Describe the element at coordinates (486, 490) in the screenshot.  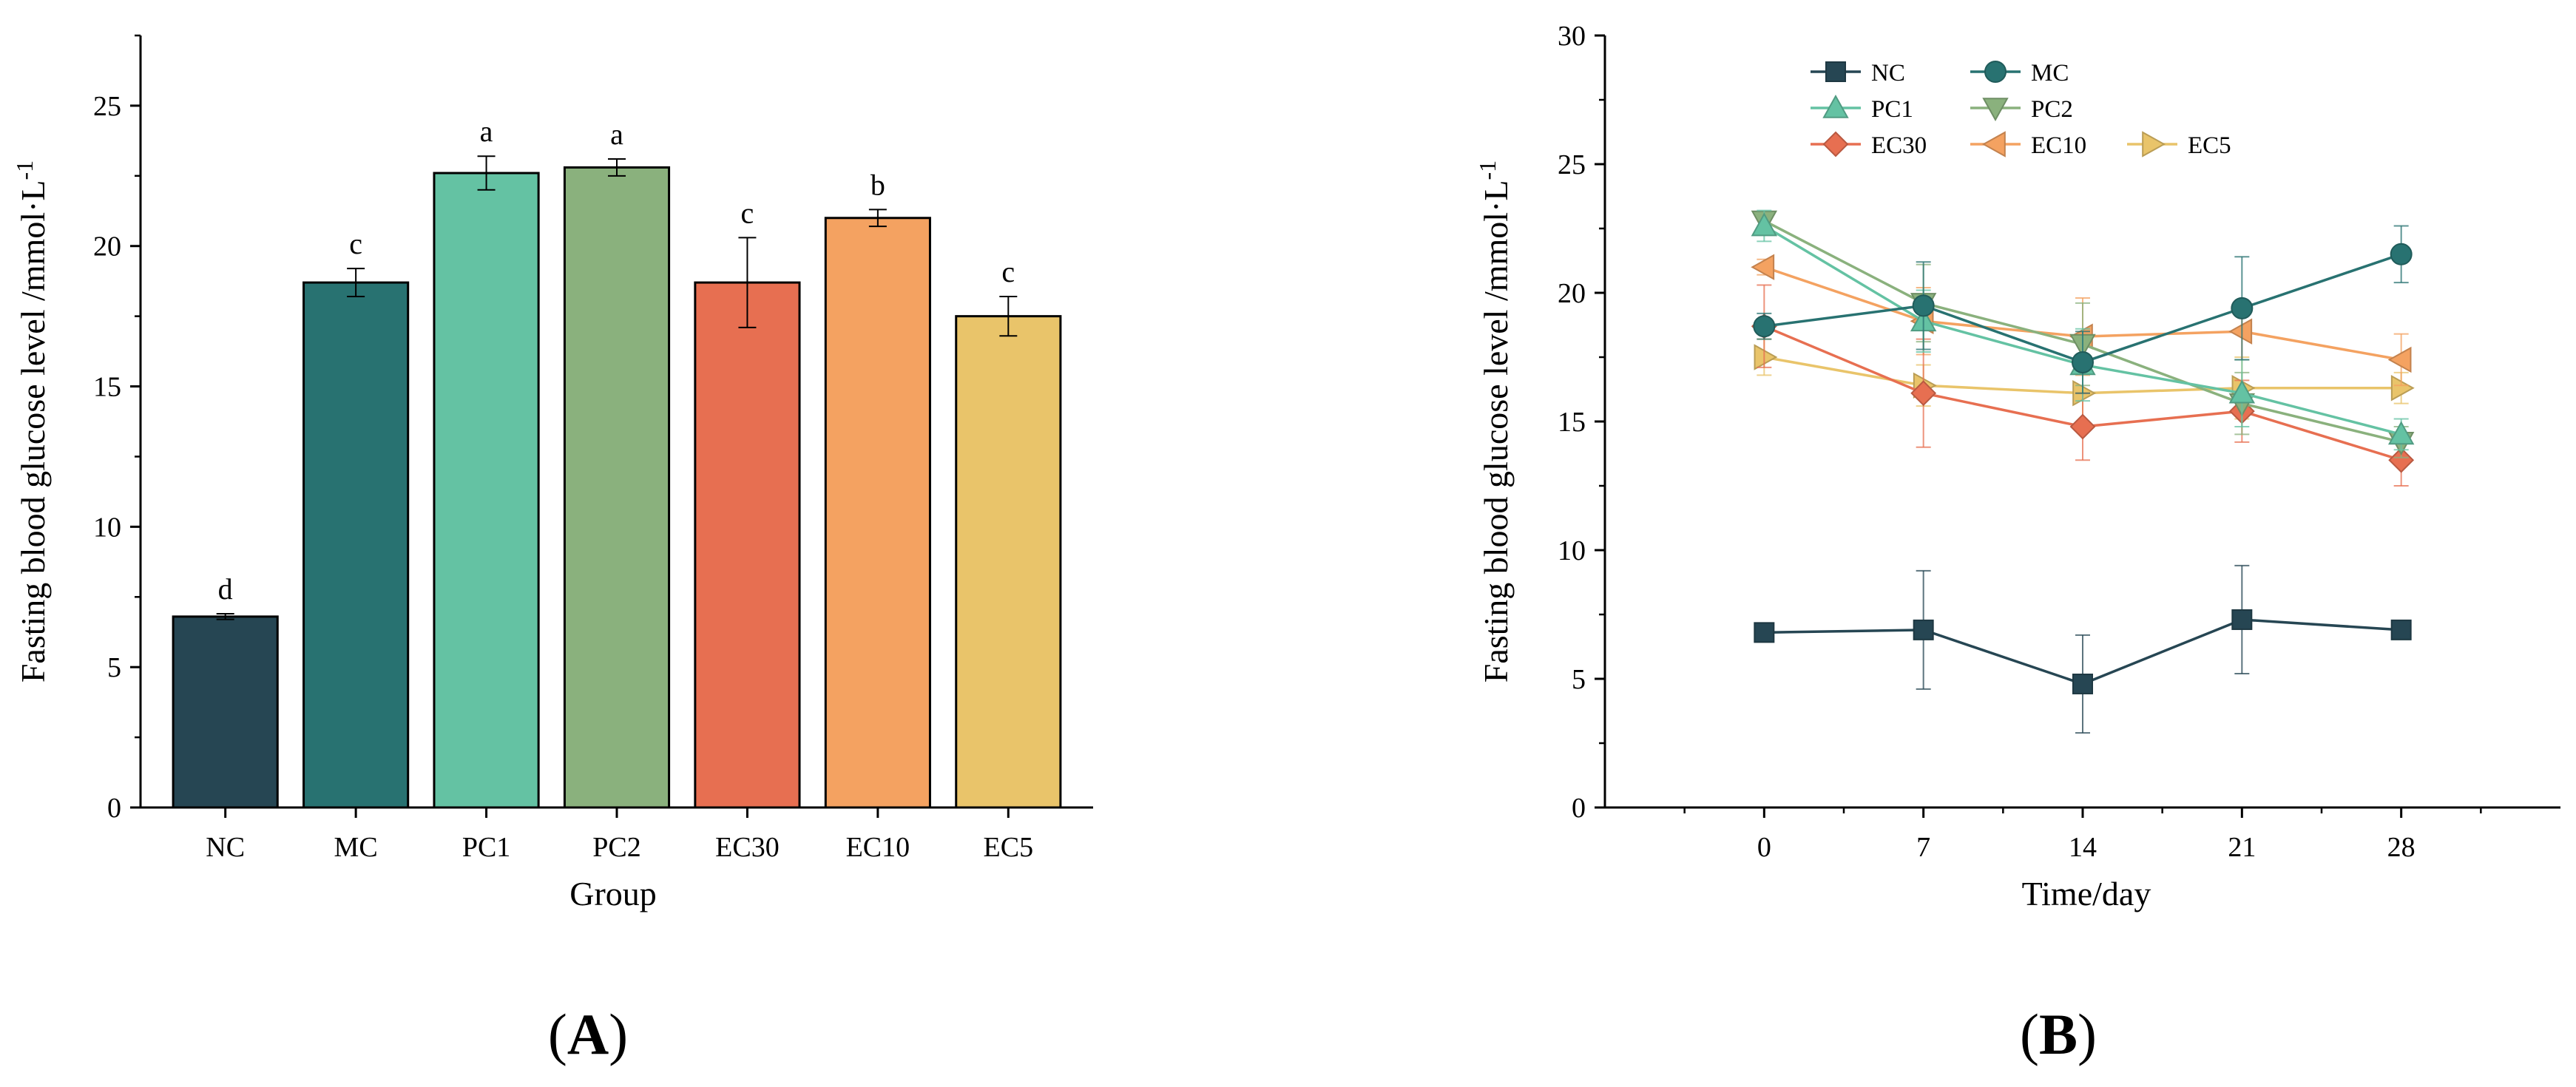
I see `bar-pc1` at that location.